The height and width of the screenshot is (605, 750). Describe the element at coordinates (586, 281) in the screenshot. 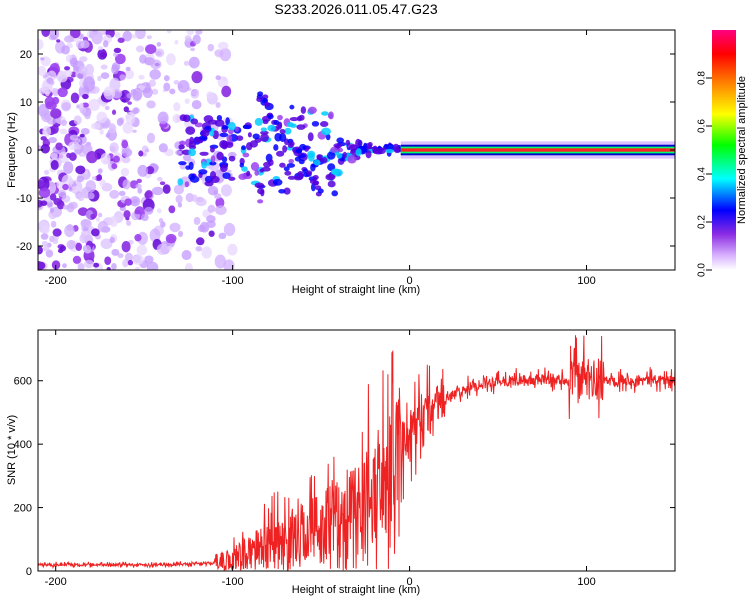

I see `x-tick-label: 100` at that location.